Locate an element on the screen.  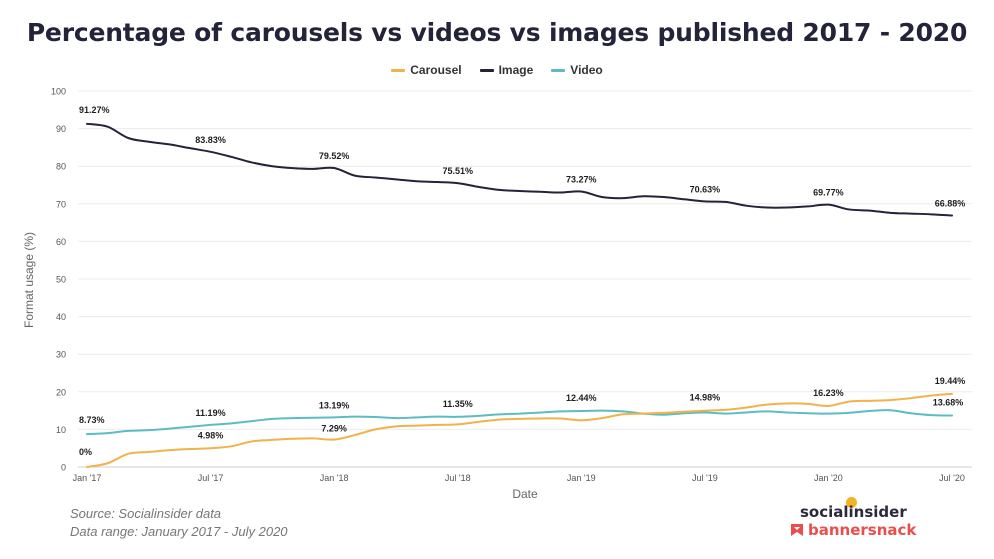
legend-entry-carousel: Carousel is located at coordinates (426, 70).